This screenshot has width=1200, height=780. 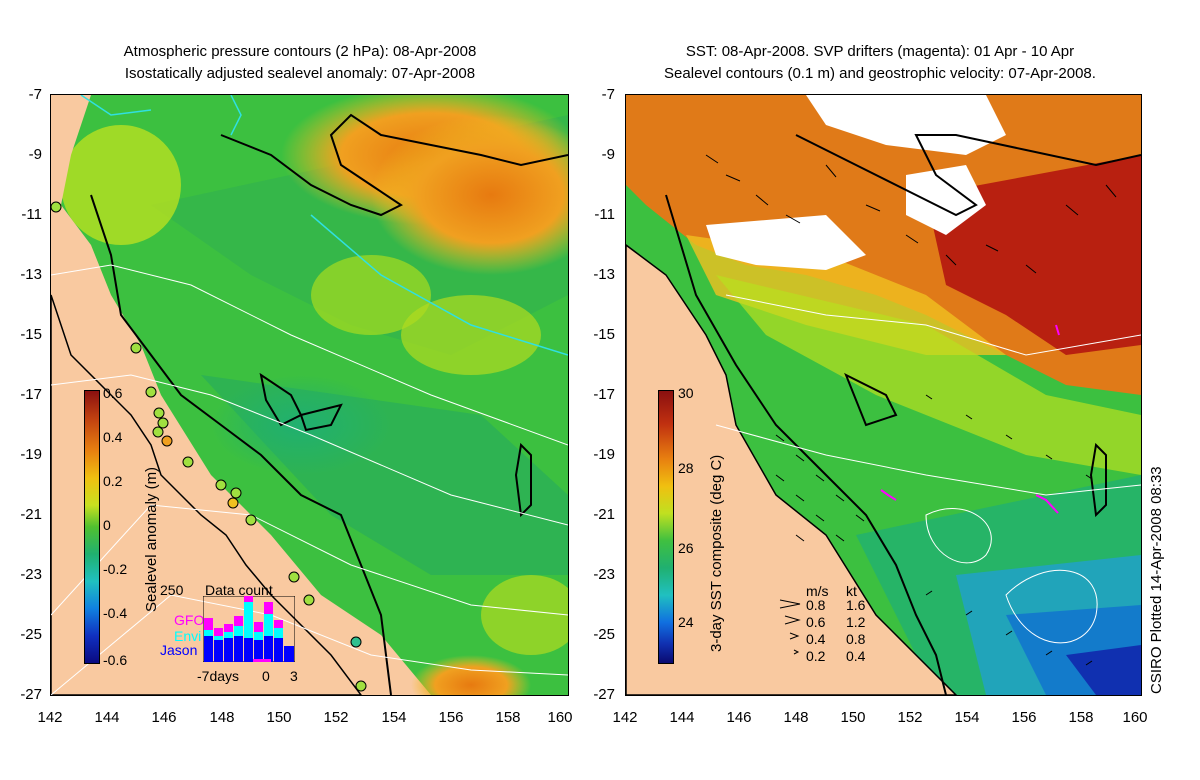 What do you see at coordinates (856, 605) in the screenshot?
I see `vel-row-kt: 1.6` at bounding box center [856, 605].